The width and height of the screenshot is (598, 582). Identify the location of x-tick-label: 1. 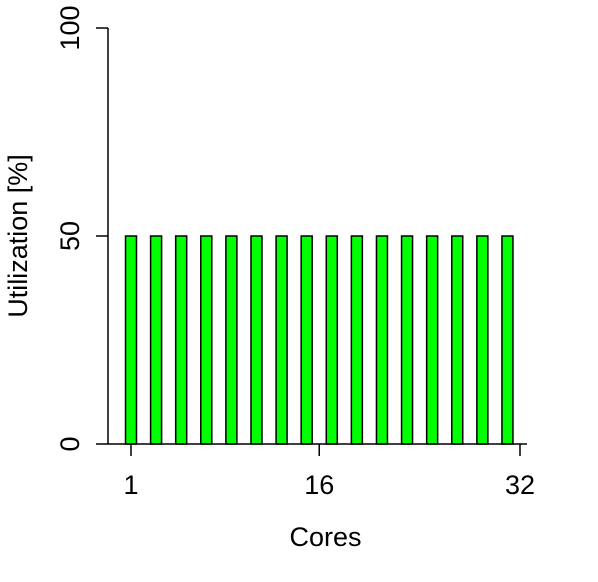
(130, 485).